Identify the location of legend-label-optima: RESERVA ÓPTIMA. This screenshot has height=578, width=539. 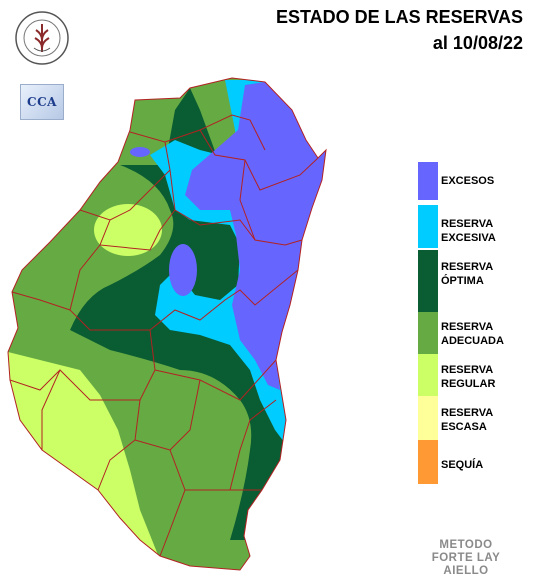
(467, 274).